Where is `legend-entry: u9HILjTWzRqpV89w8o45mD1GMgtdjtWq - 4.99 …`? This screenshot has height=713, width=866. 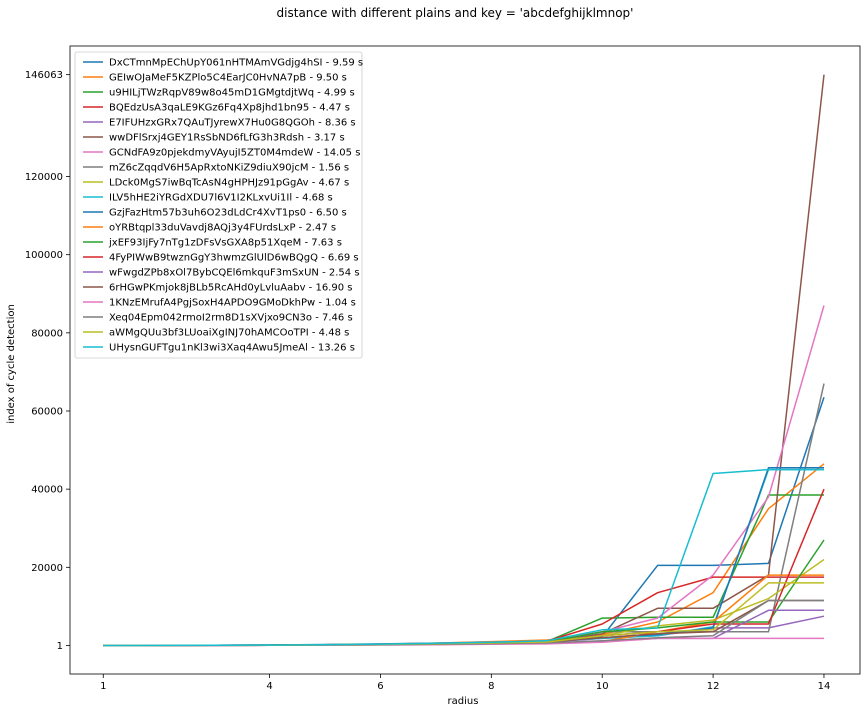 legend-entry: u9HILjTWzRqpV89w8o45mD1GMgtdjtWq - 4.99 … is located at coordinates (232, 93).